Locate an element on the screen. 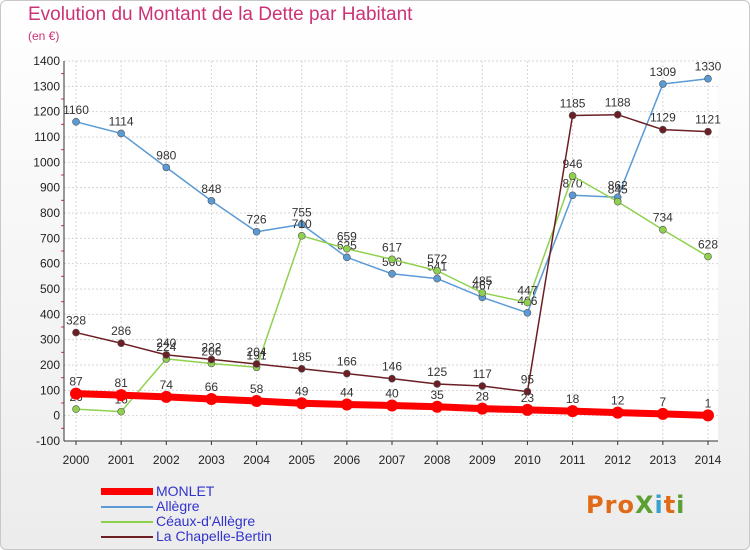  data-label-la-chapelle-bertin: 1185 is located at coordinates (573, 103).